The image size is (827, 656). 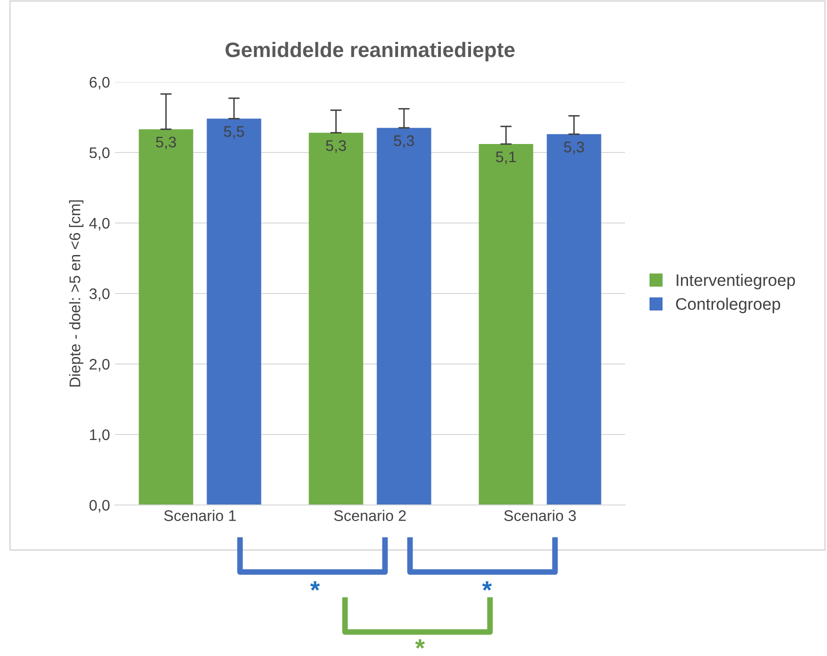 I want to click on y-axis-title: Diepte - doel: >5 en <6 [cm], so click(x=76, y=293).